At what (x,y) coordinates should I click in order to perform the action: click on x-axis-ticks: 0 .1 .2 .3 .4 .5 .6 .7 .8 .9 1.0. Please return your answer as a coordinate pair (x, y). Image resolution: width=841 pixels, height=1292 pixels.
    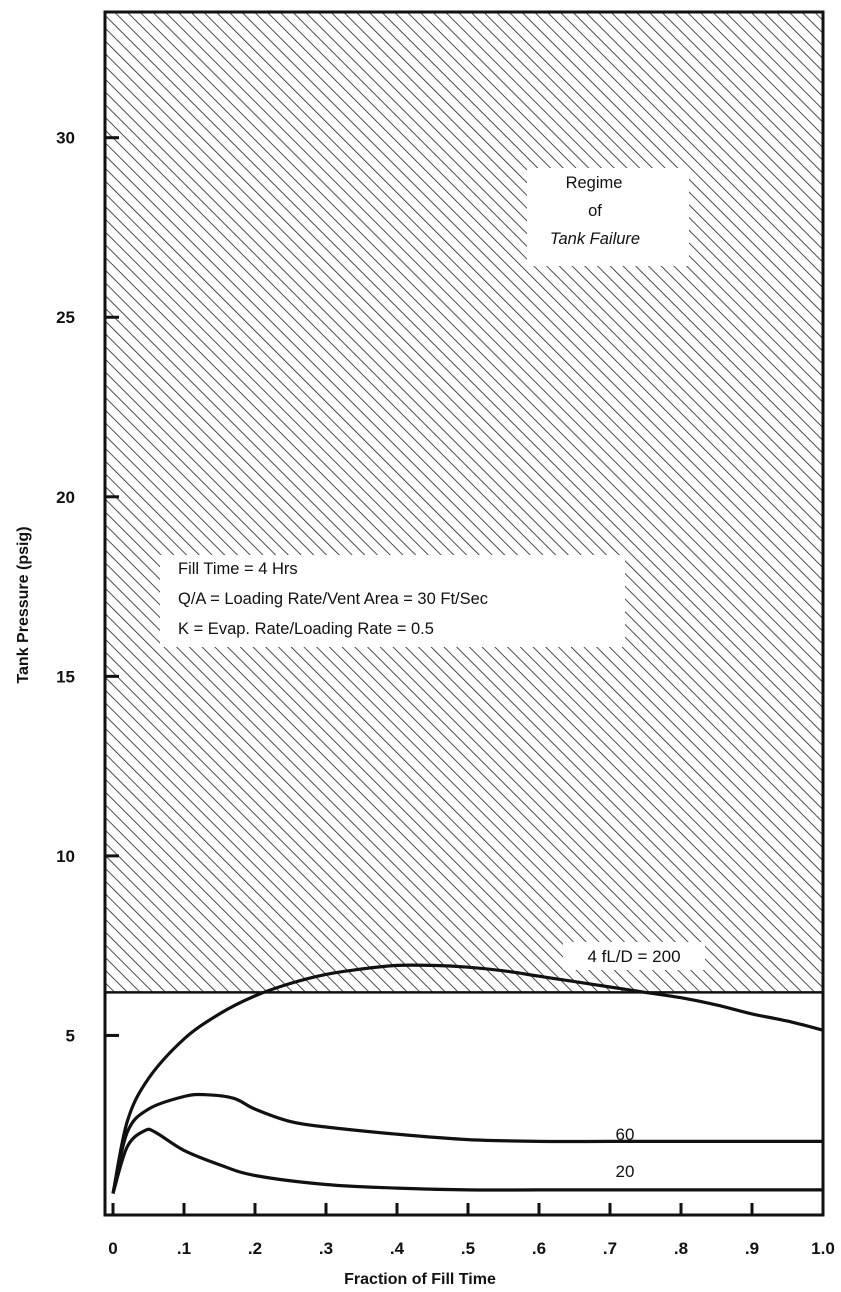
    Looking at the image, I should click on (471, 1230).